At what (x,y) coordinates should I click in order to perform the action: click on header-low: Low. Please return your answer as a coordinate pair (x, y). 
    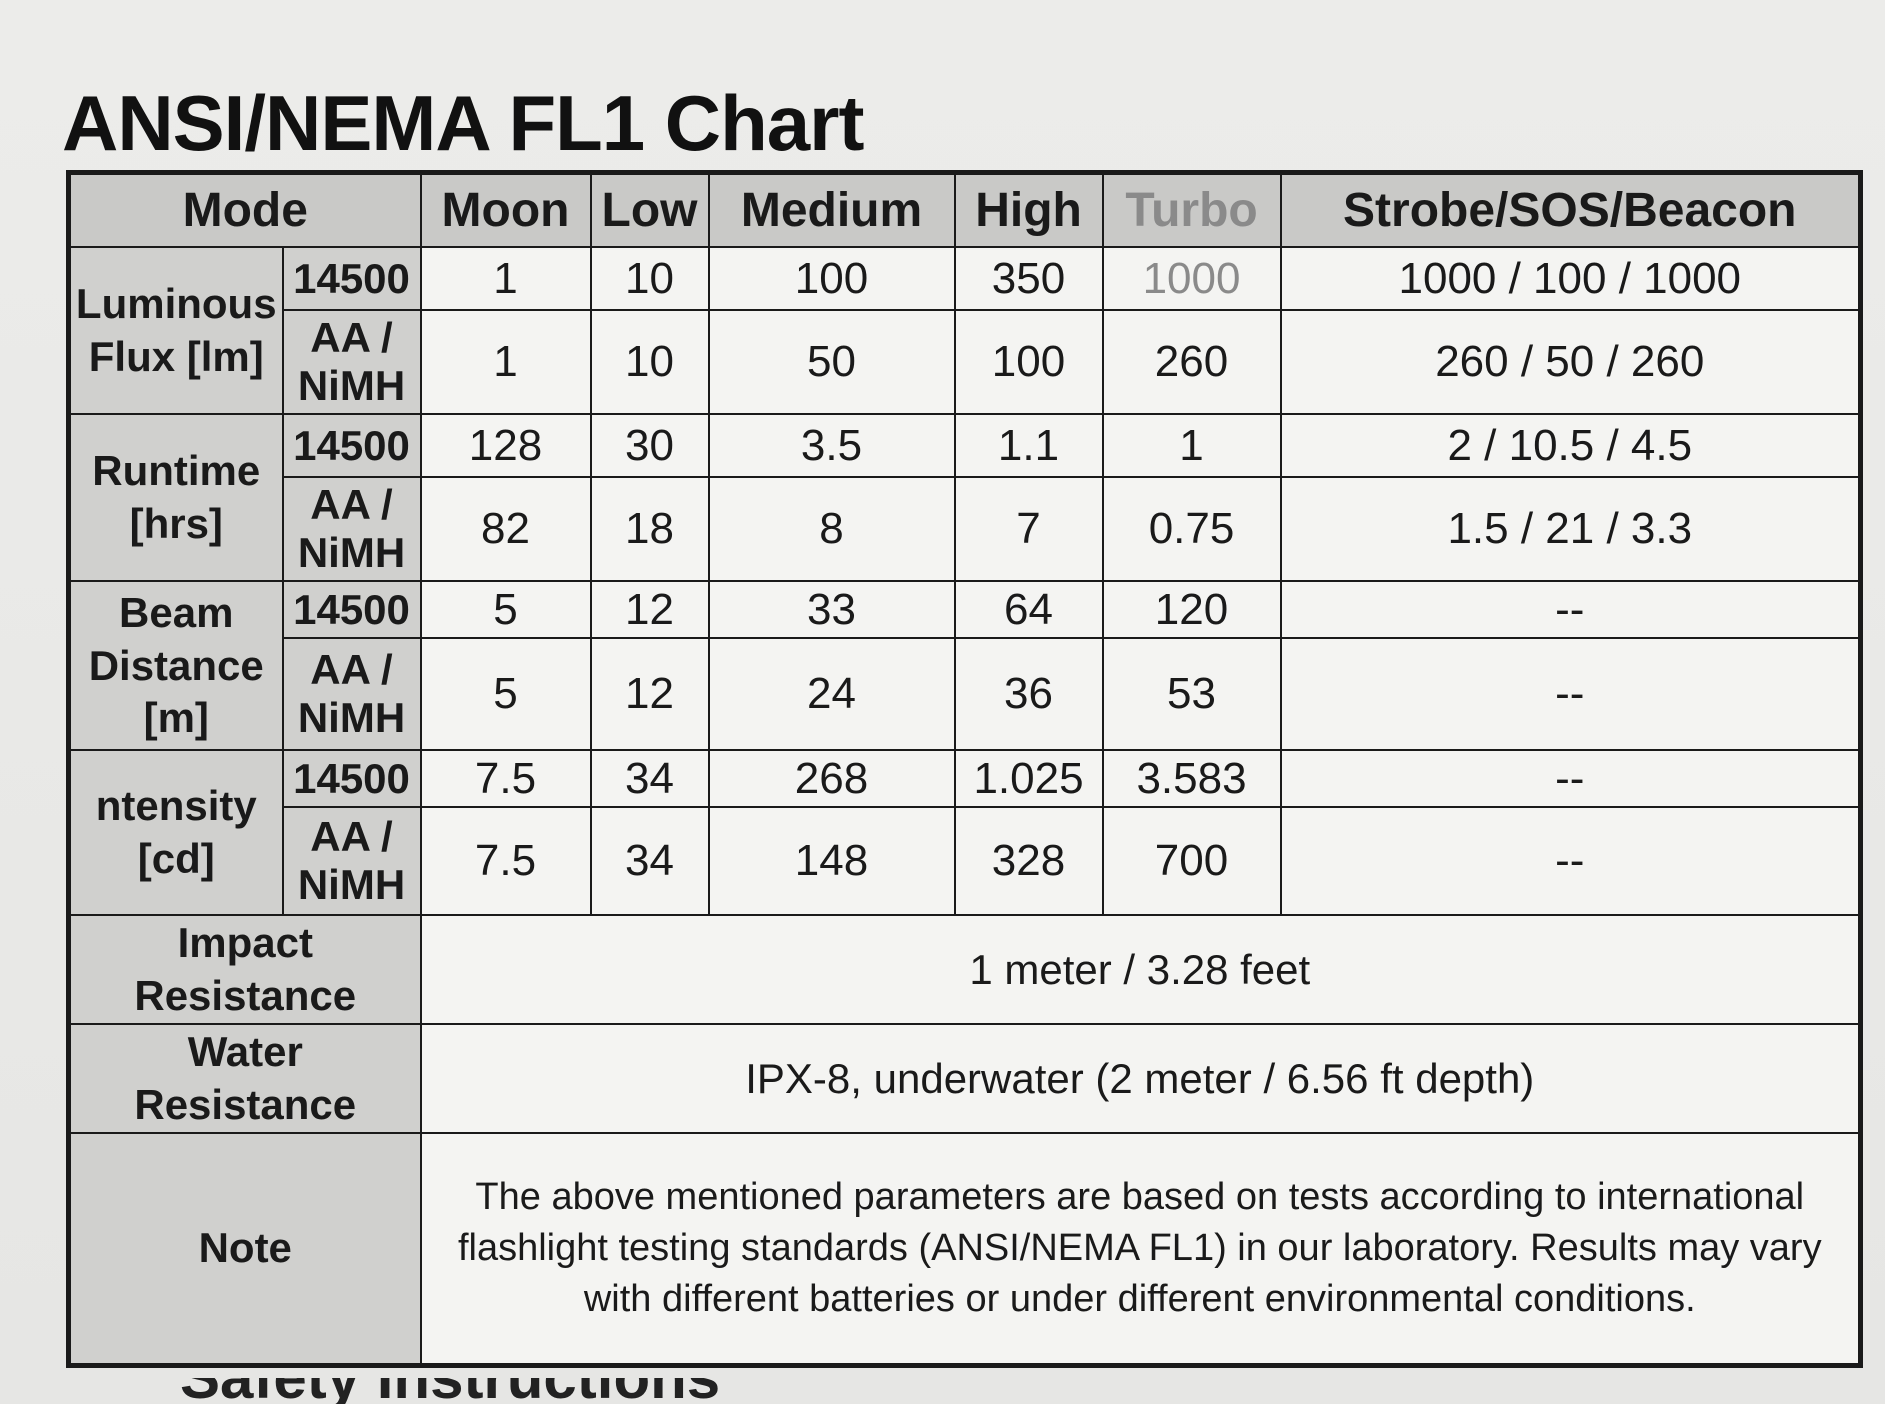
    Looking at the image, I should click on (649, 210).